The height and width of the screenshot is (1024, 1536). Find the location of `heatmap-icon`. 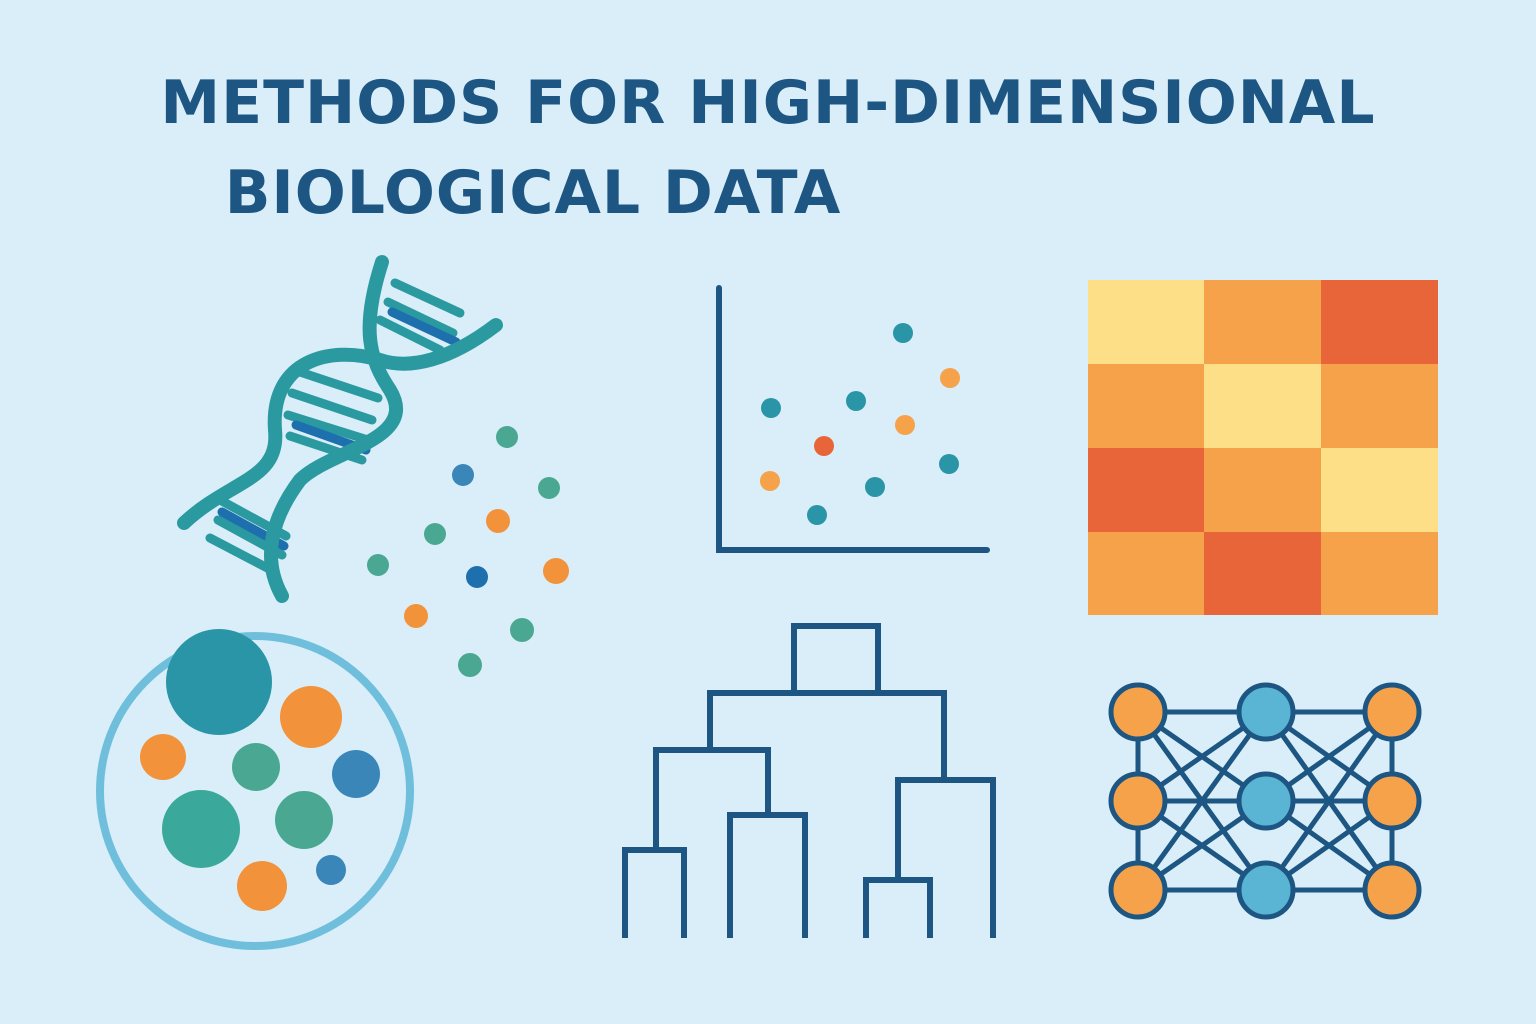

heatmap-icon is located at coordinates (1263, 447).